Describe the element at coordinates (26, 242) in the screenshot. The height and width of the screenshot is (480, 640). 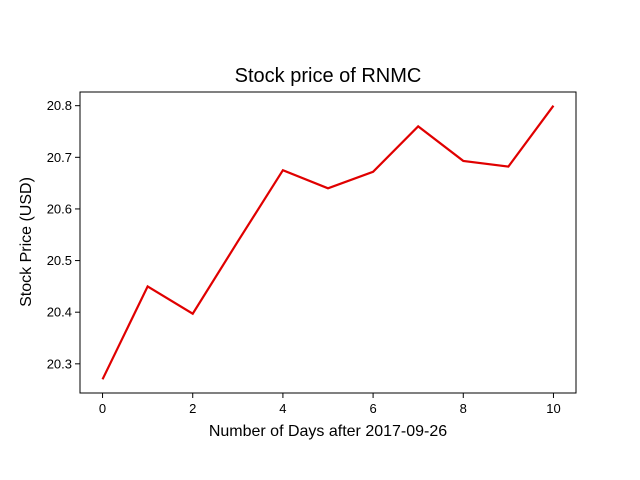
I see `y-axis-title: Stock Price (USD)` at that location.